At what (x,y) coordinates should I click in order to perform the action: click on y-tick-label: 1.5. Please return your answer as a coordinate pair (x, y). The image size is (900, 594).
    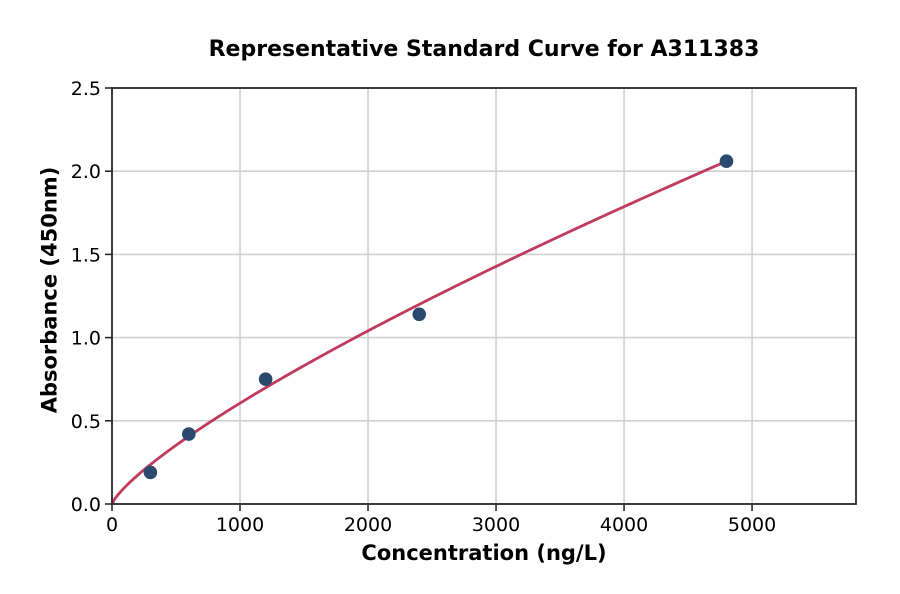
    Looking at the image, I should click on (86, 255).